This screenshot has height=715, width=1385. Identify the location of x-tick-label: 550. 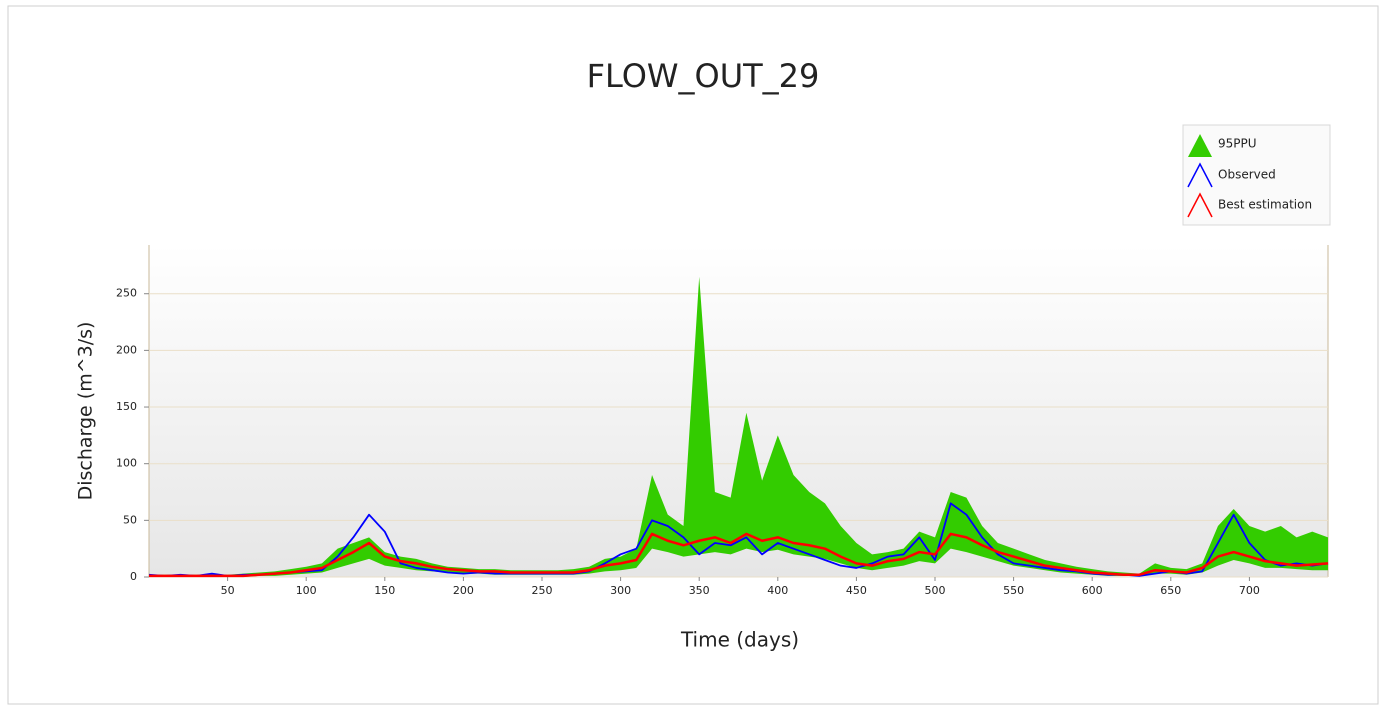
(1013, 590).